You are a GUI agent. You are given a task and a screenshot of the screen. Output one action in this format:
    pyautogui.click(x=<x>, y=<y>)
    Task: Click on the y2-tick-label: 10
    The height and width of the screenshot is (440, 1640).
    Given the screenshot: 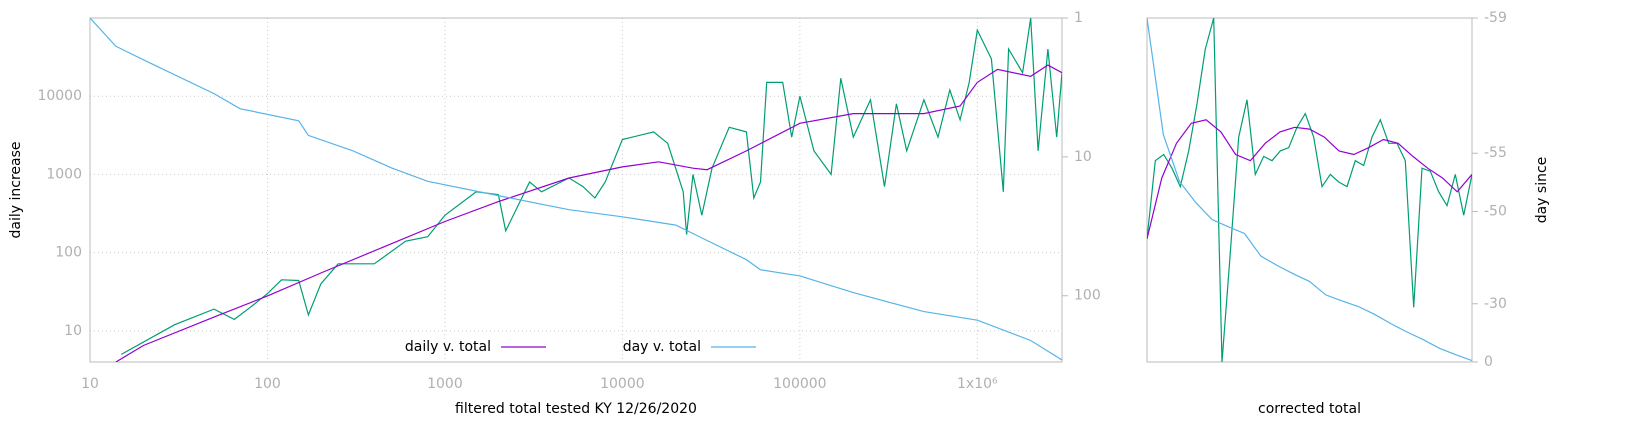 What is the action you would take?
    pyautogui.click(x=1083, y=157)
    